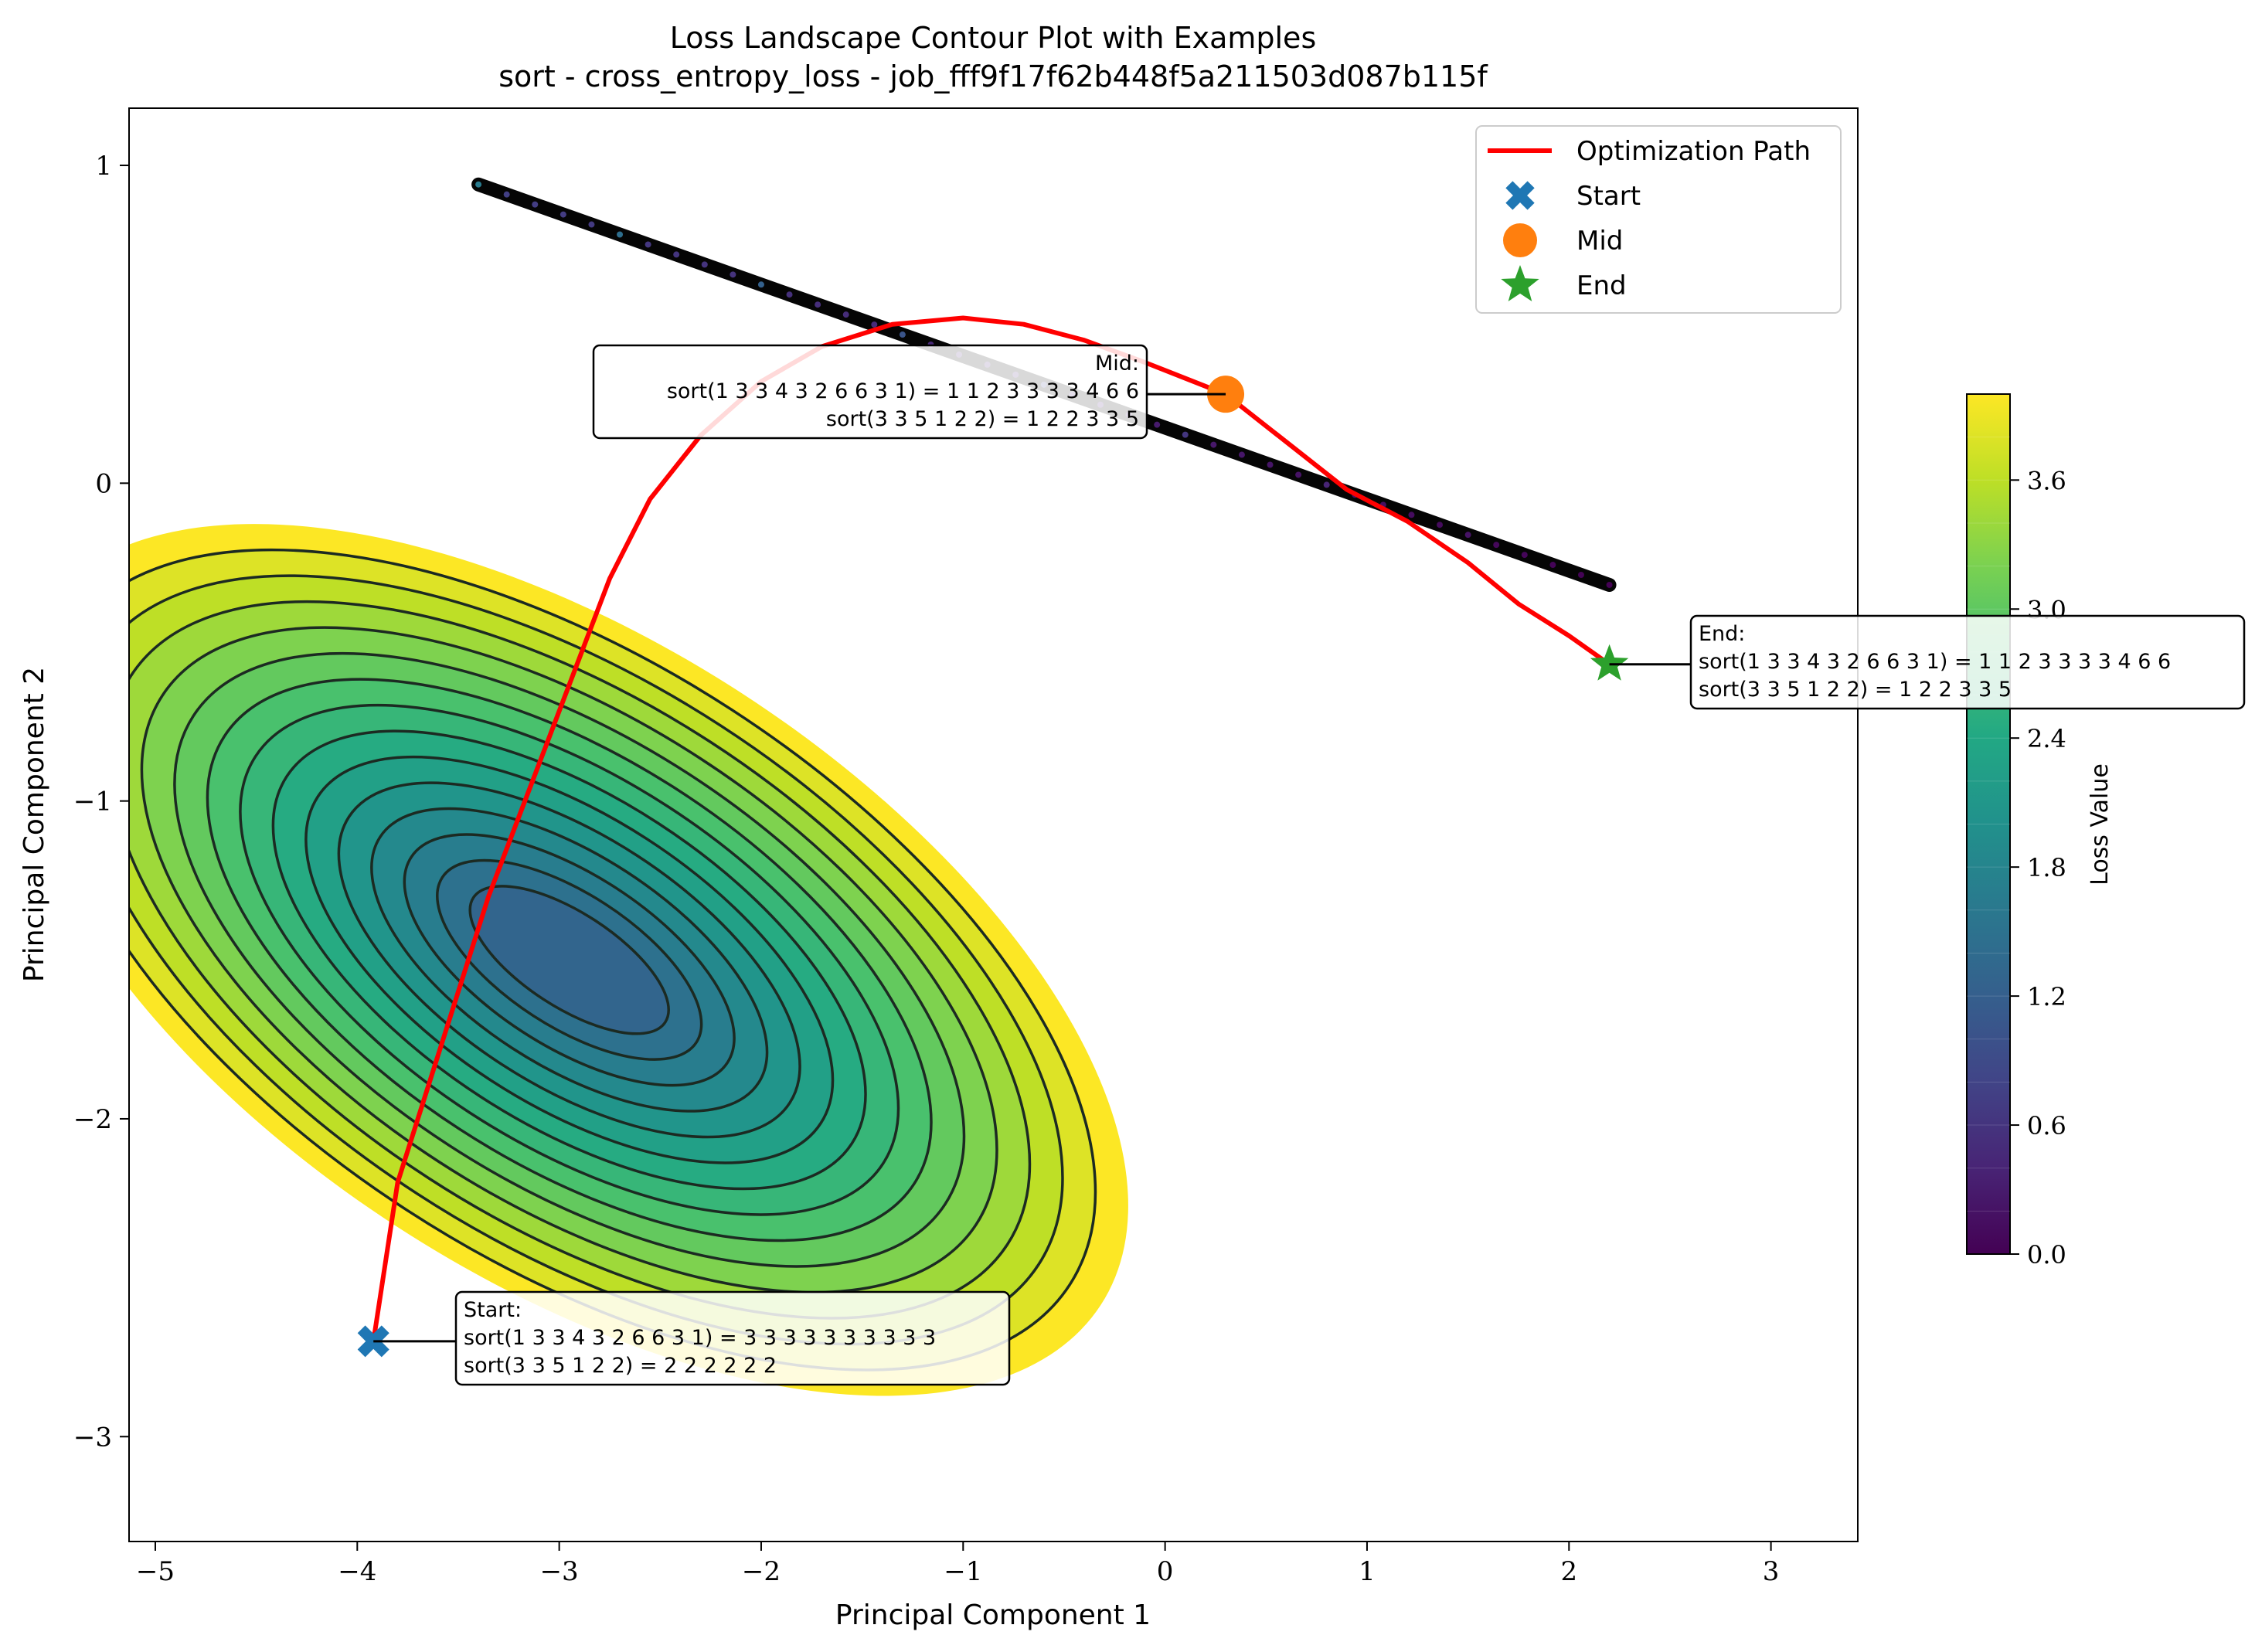 This screenshot has width=2255, height=1652. I want to click on legend: Optimization Path Start Mid End, so click(1658, 219).